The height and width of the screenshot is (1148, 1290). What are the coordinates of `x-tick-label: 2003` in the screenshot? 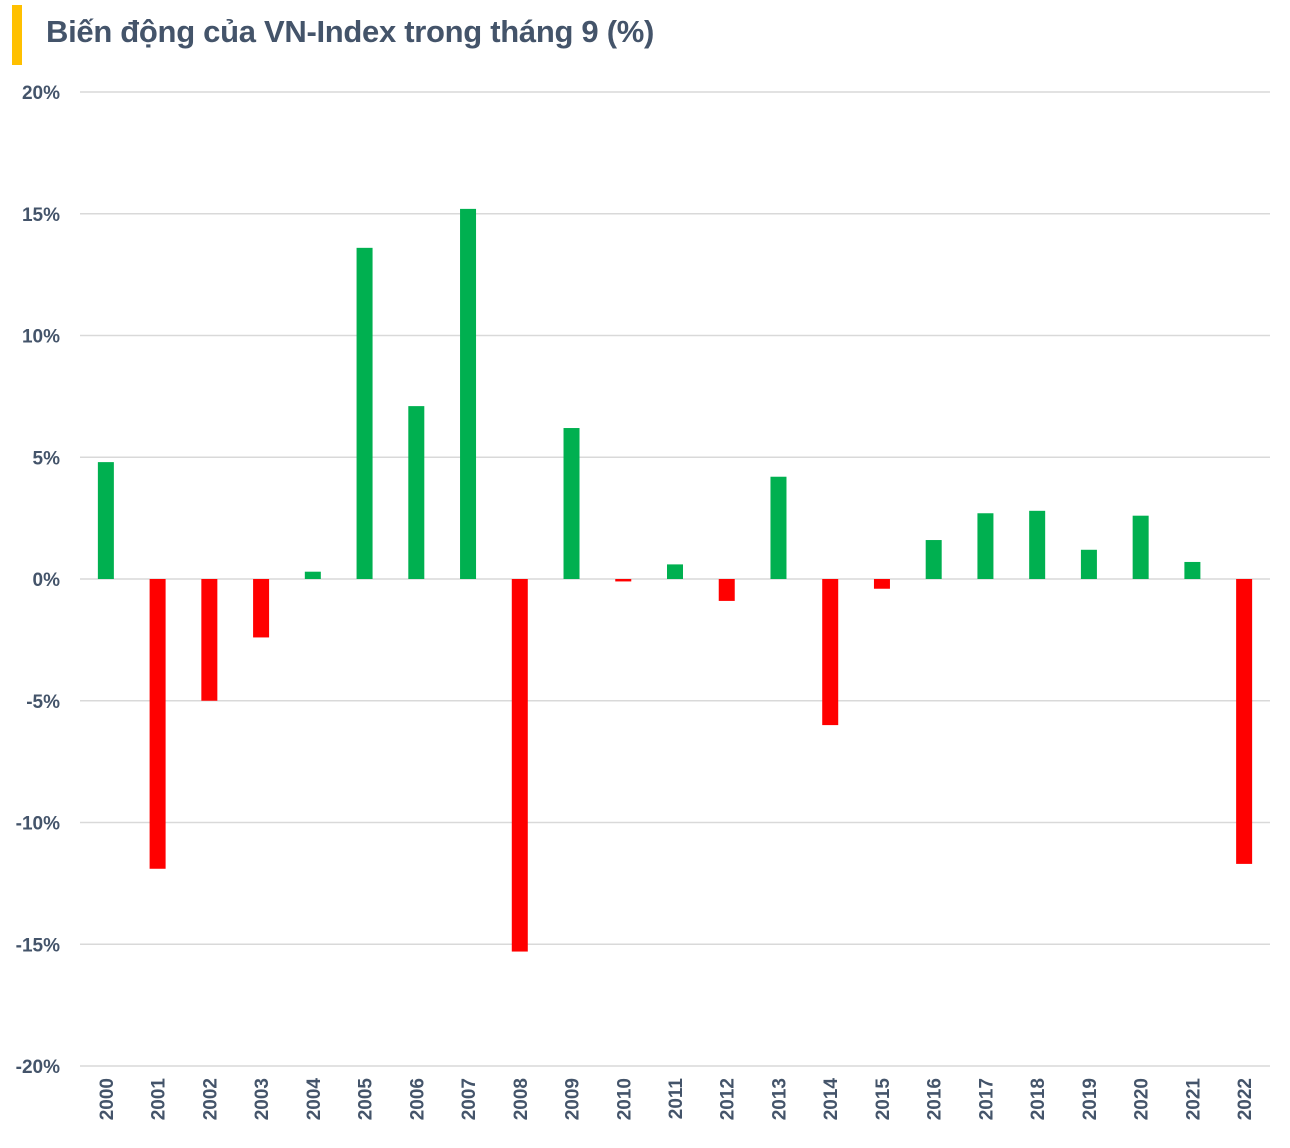 It's located at (262, 1099).